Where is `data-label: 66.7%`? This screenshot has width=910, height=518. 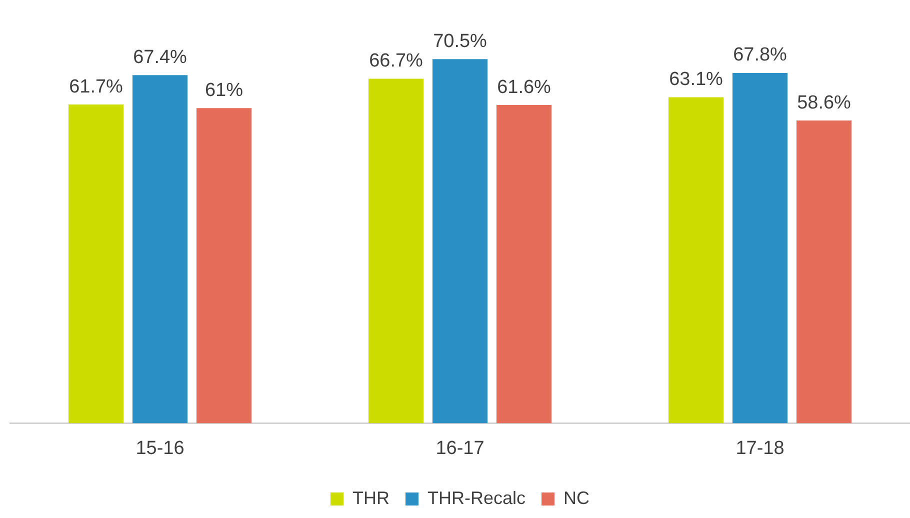 data-label: 66.7% is located at coordinates (396, 61).